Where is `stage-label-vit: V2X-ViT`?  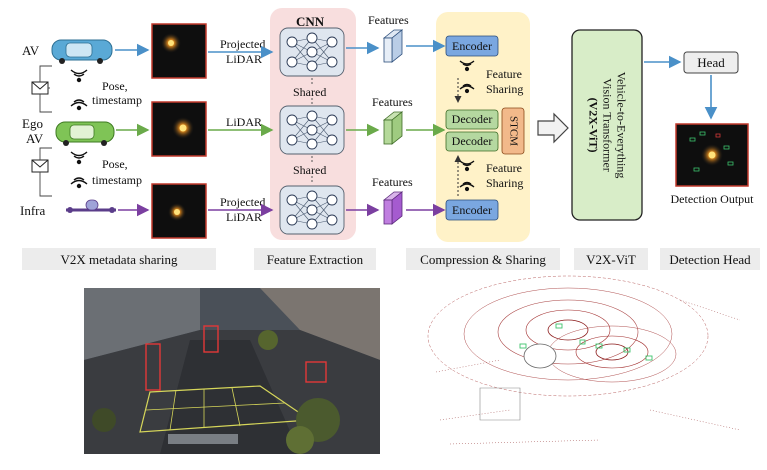
stage-label-vit: V2X-ViT is located at coordinates (611, 259).